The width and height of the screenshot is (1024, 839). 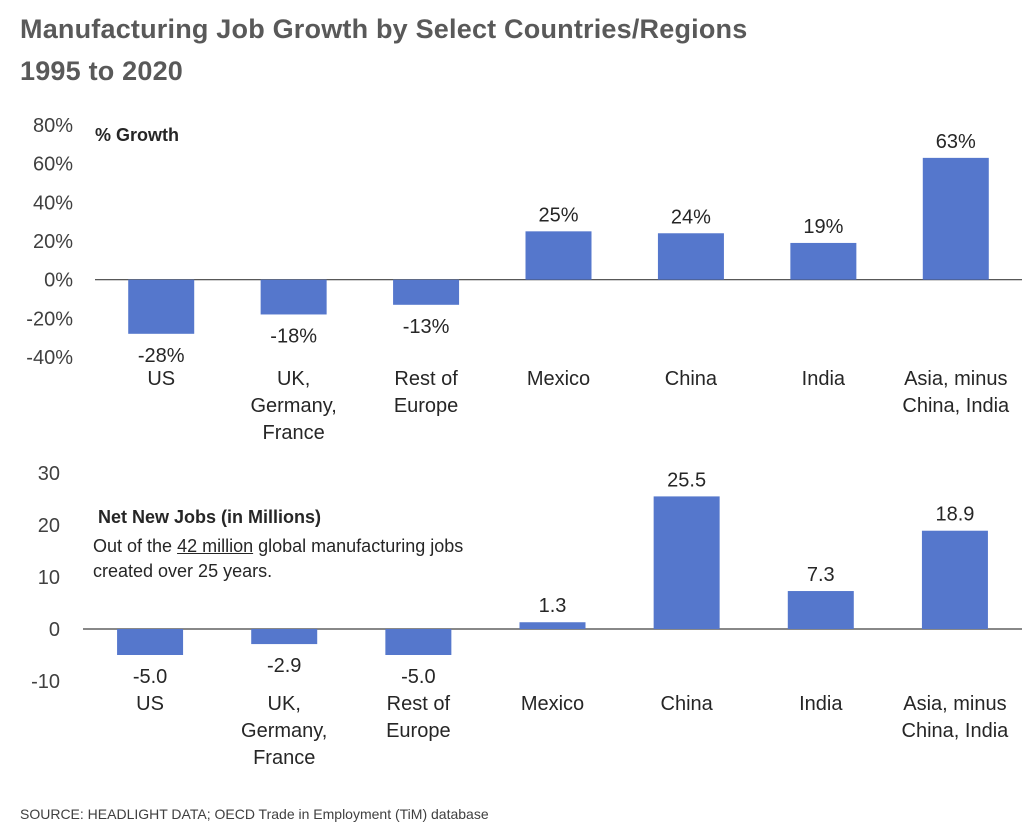 What do you see at coordinates (58, 281) in the screenshot?
I see `y-tick-label: 0%` at bounding box center [58, 281].